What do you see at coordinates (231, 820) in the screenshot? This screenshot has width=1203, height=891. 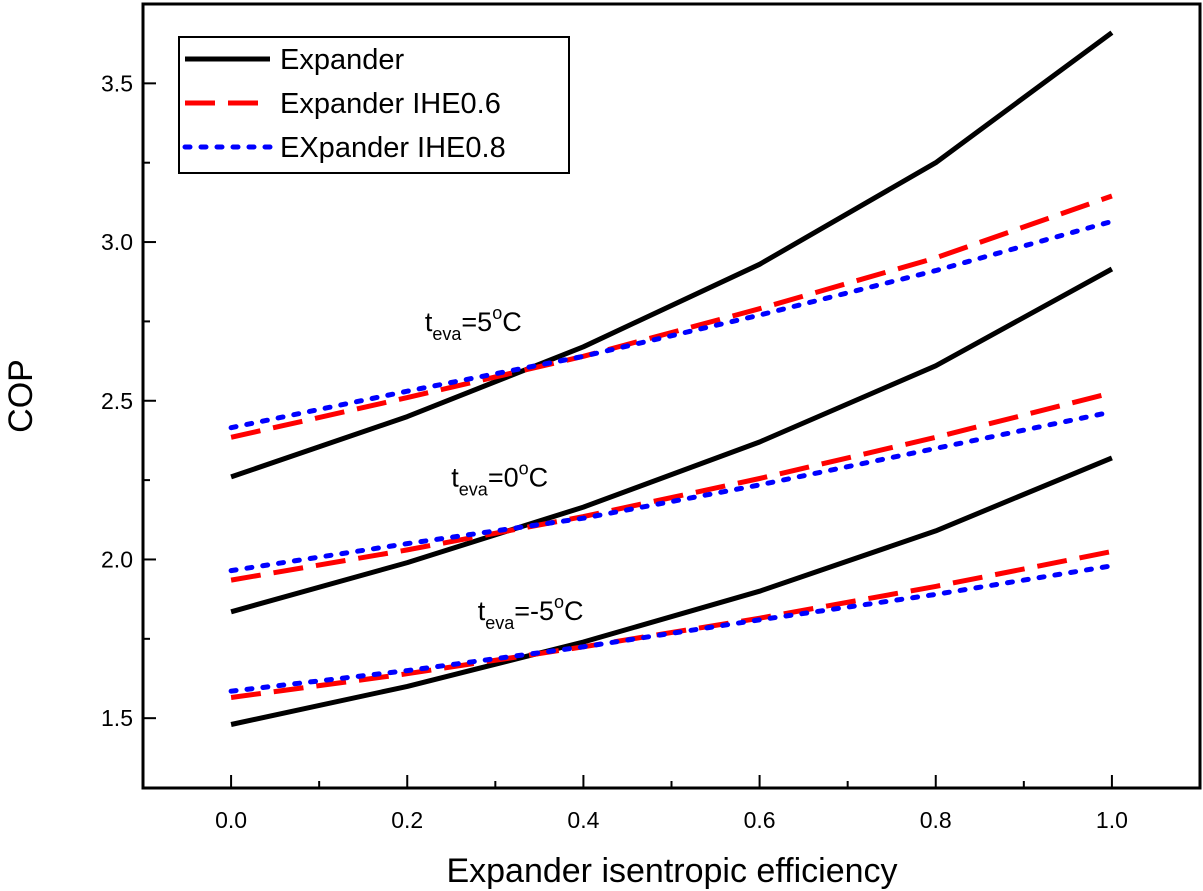 I see `x-tick-label: 0.0` at bounding box center [231, 820].